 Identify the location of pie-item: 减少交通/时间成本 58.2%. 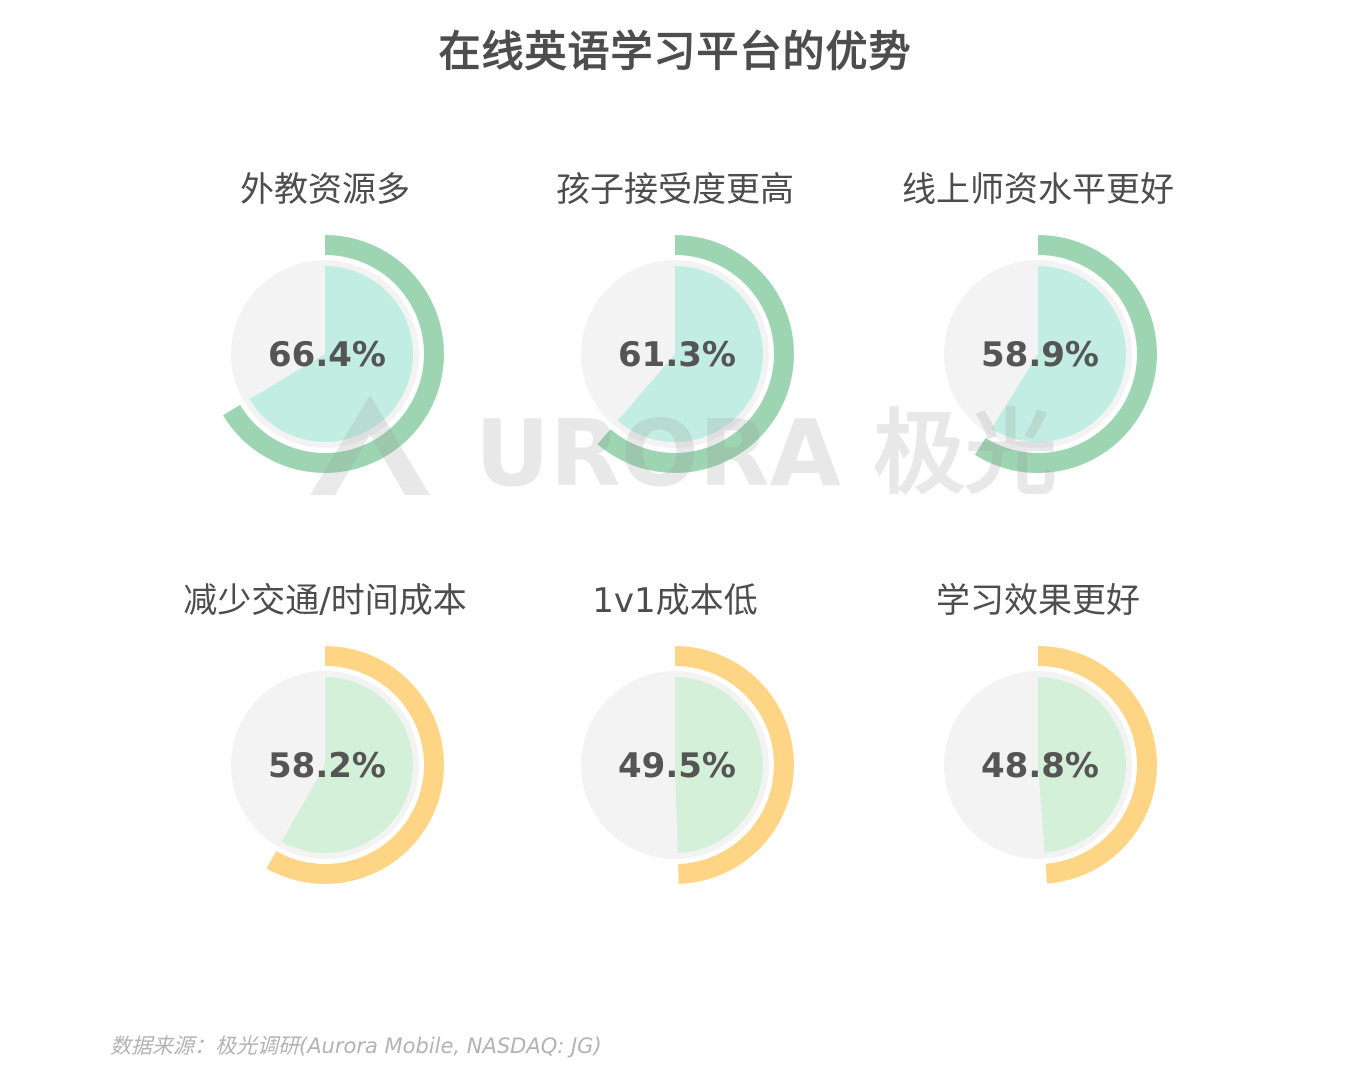
(325, 733).